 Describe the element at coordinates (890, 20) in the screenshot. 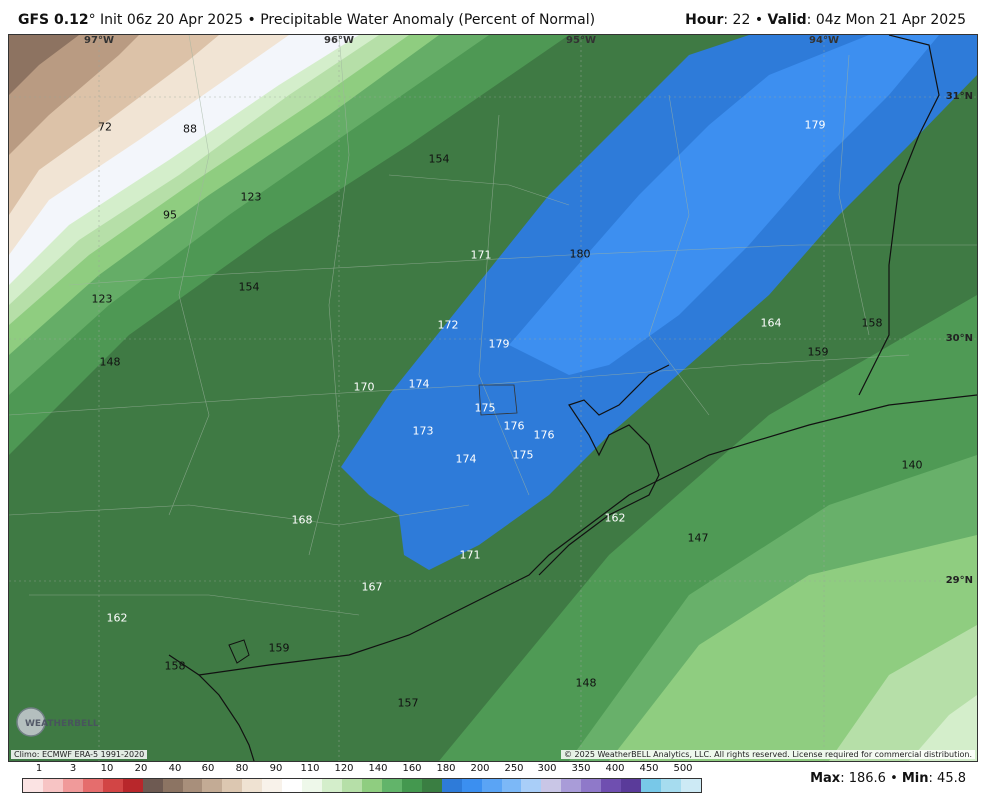

I see `valid-time: 04z Mon 21 Apr 2025` at that location.